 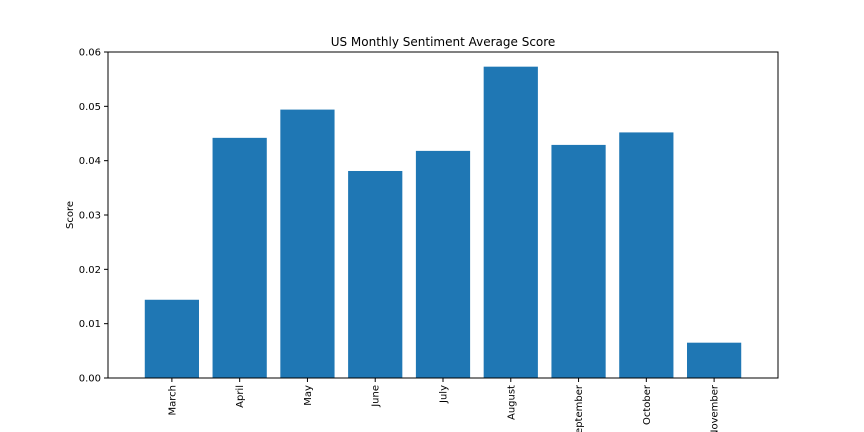 What do you see at coordinates (90, 324) in the screenshot?
I see `y-tick-label: 0.01` at bounding box center [90, 324].